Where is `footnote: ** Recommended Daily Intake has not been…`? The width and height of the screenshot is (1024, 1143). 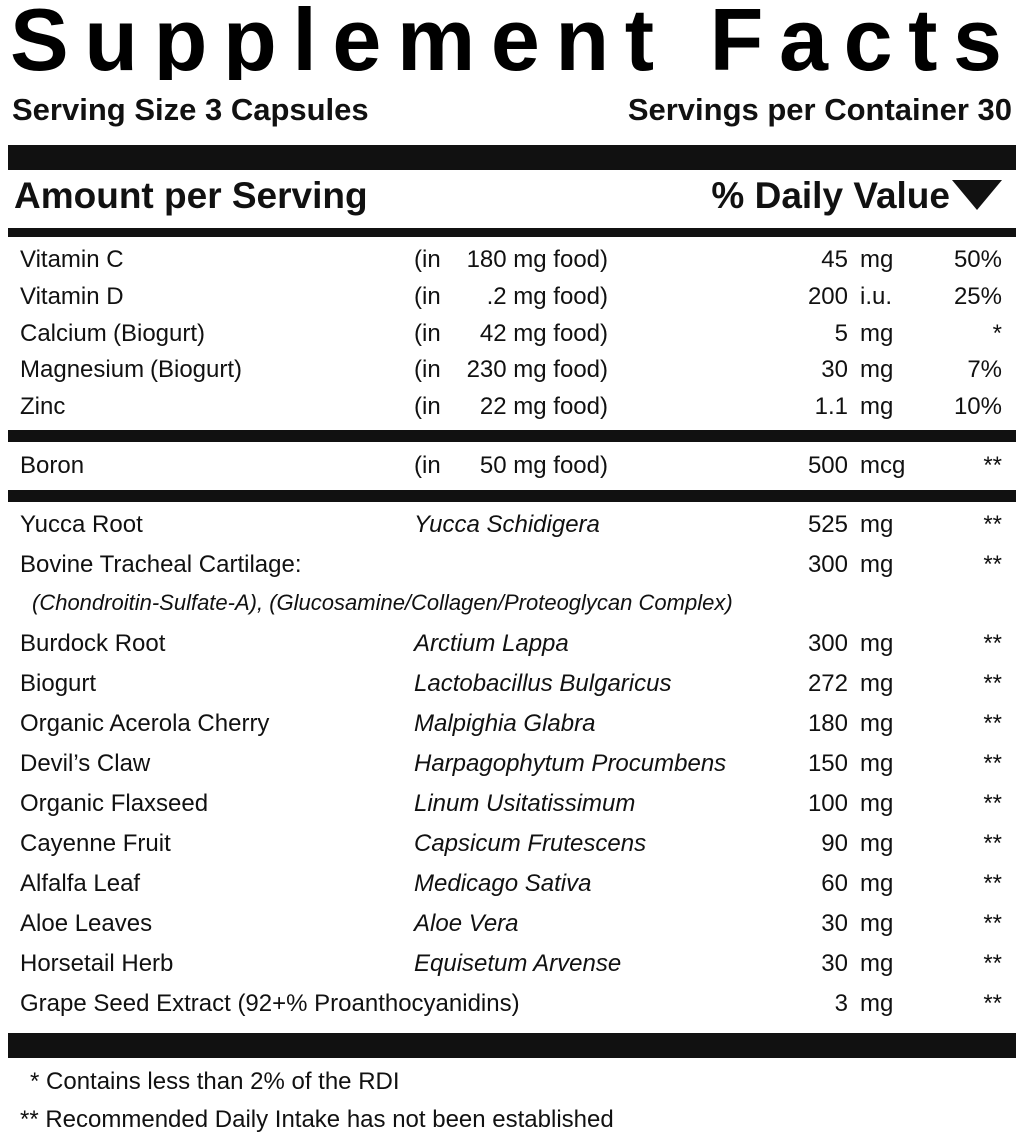
footnote: ** Recommended Daily Intake has not been… is located at coordinates (317, 1119).